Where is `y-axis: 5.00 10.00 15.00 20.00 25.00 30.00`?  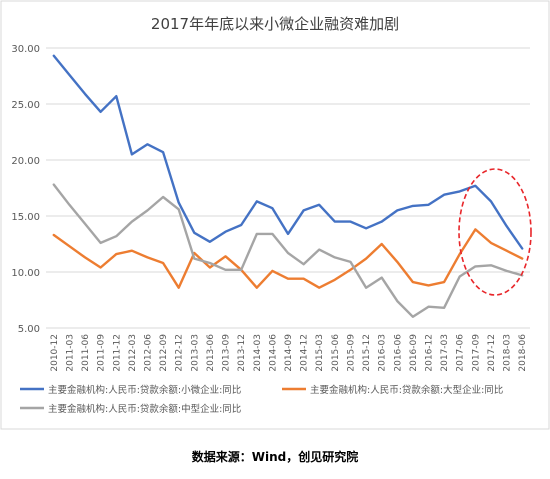 y-axis: 5.00 10.00 15.00 20.00 25.00 30.00 is located at coordinates (25, 189).